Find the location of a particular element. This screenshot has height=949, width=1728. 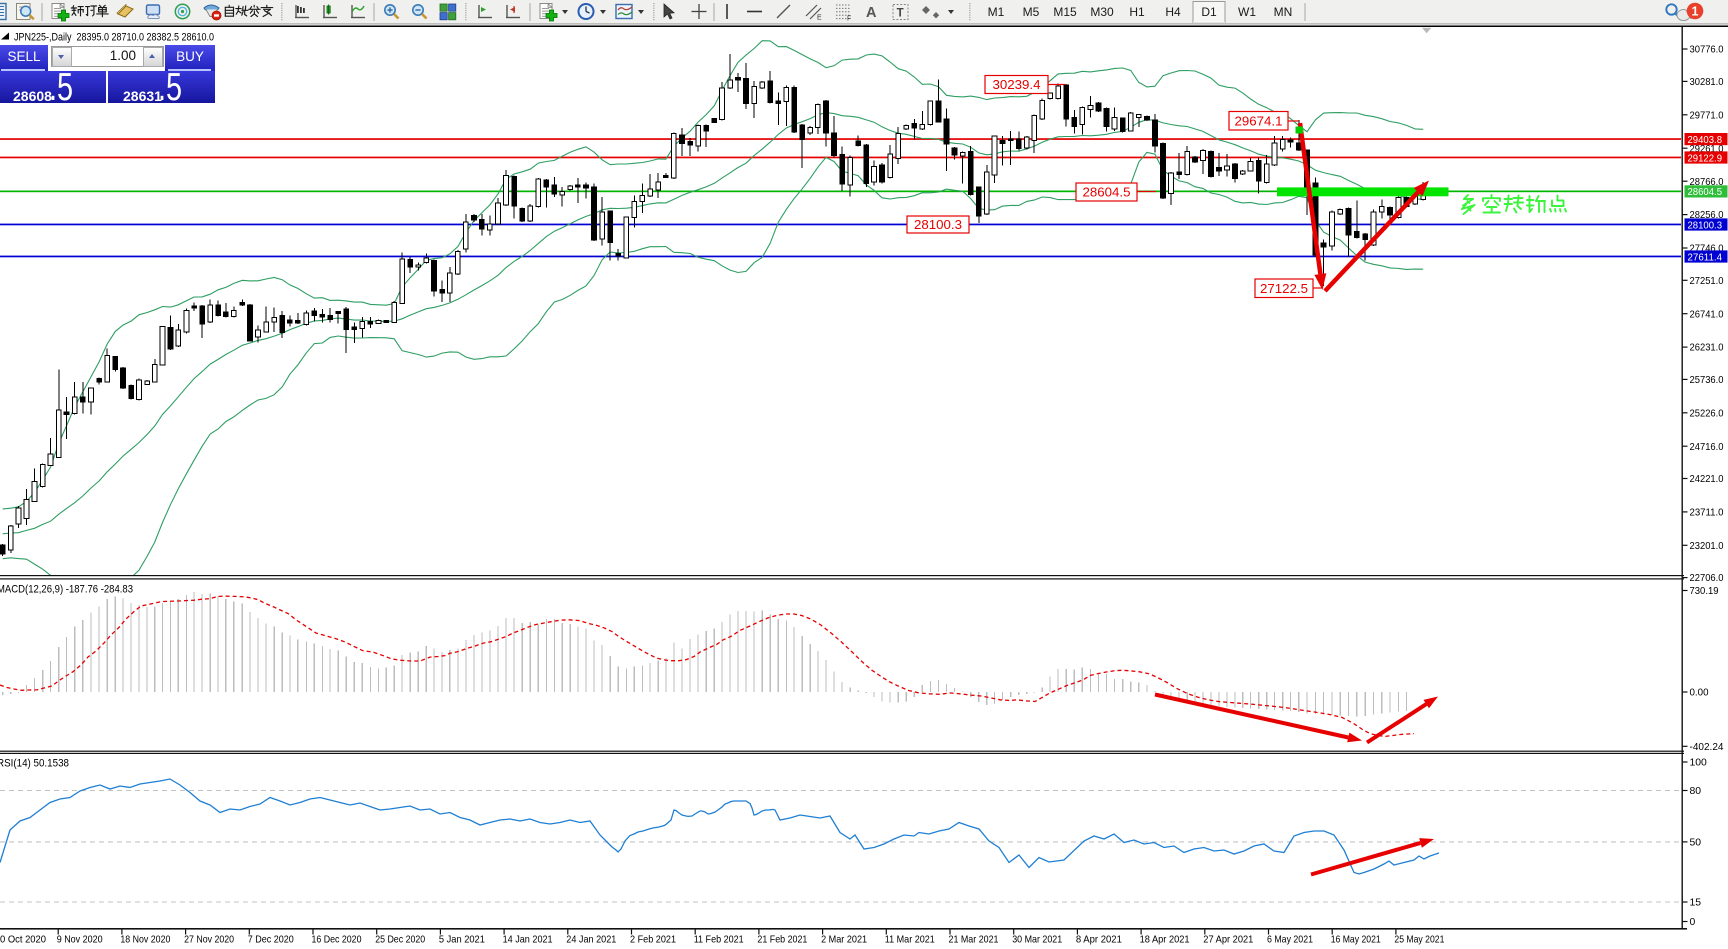

svg-text: 50 is located at coordinates (1696, 843).